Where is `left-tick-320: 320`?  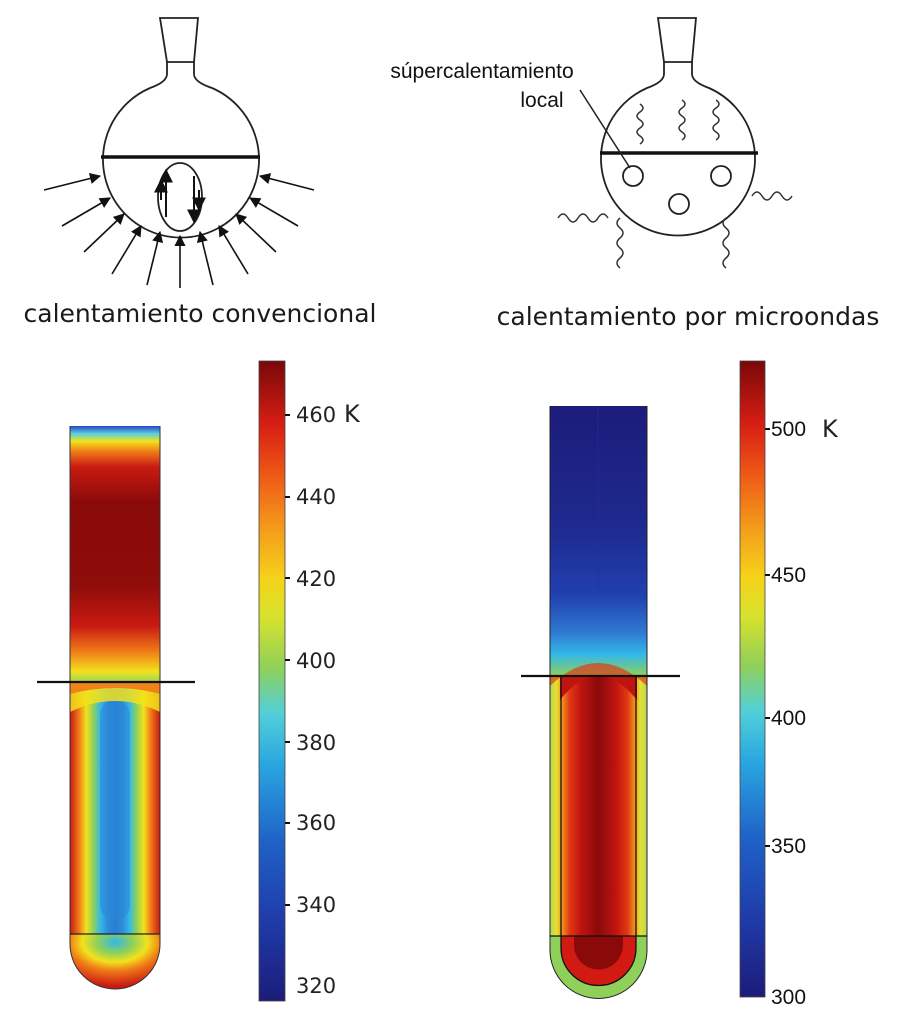 left-tick-320: 320 is located at coordinates (316, 986).